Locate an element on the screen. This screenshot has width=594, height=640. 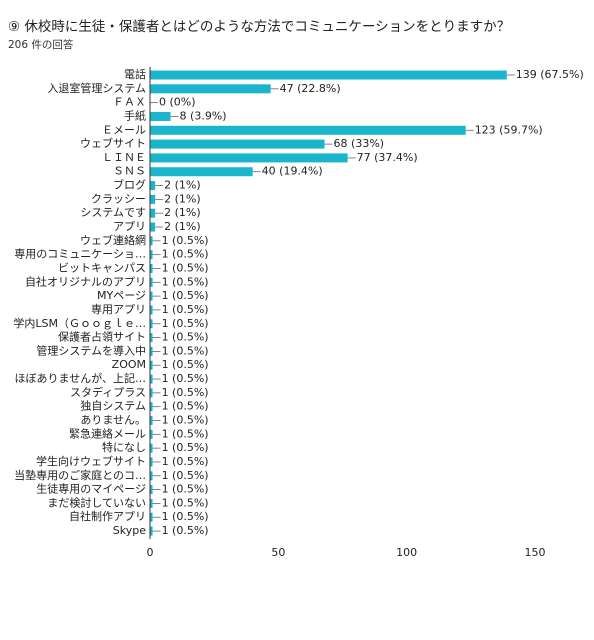
y-tick-label: 手紙 is located at coordinates (135, 115).